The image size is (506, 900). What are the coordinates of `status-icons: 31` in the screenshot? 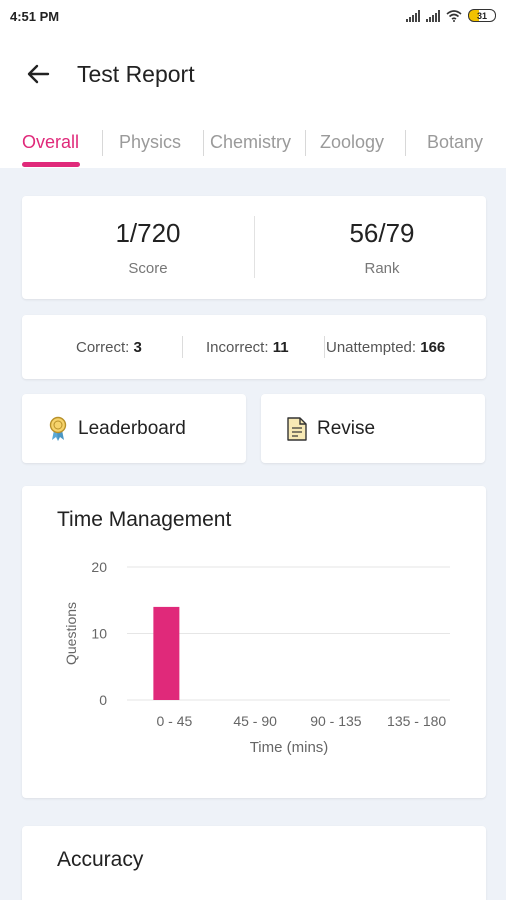 It's located at (451, 15).